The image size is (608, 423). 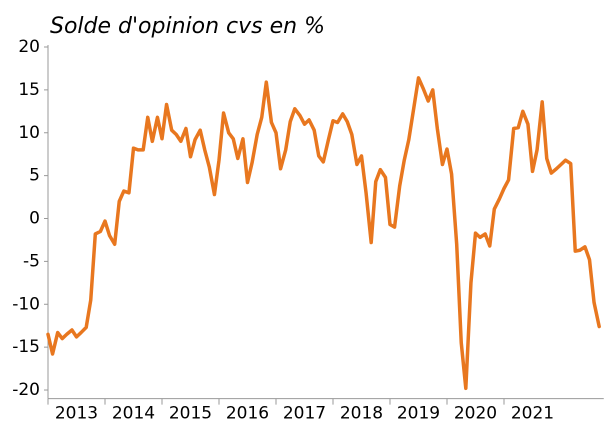 What do you see at coordinates (304, 413) in the screenshot?
I see `x-tick-label: 2017` at bounding box center [304, 413].